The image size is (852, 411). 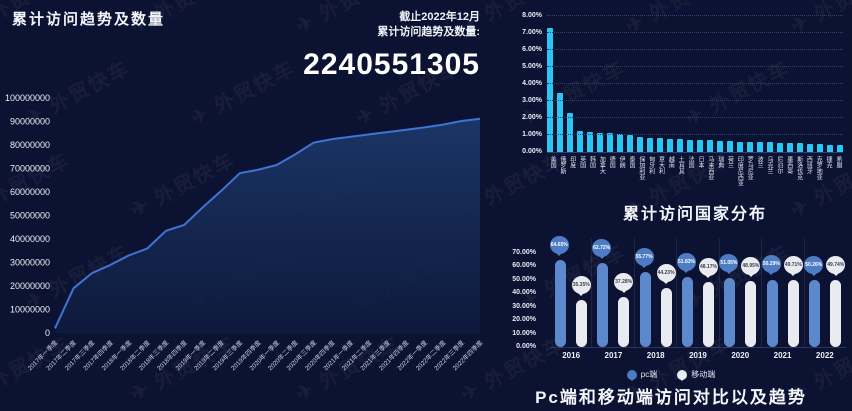 I want to click on trend-y-tick-label: 30000000, so click(x=30, y=263).